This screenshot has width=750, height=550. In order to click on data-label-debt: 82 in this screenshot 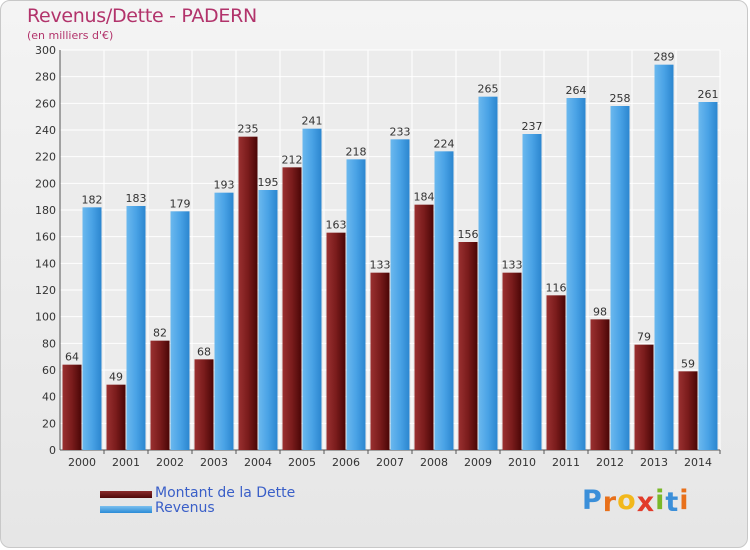, I will do `click(160, 333)`.